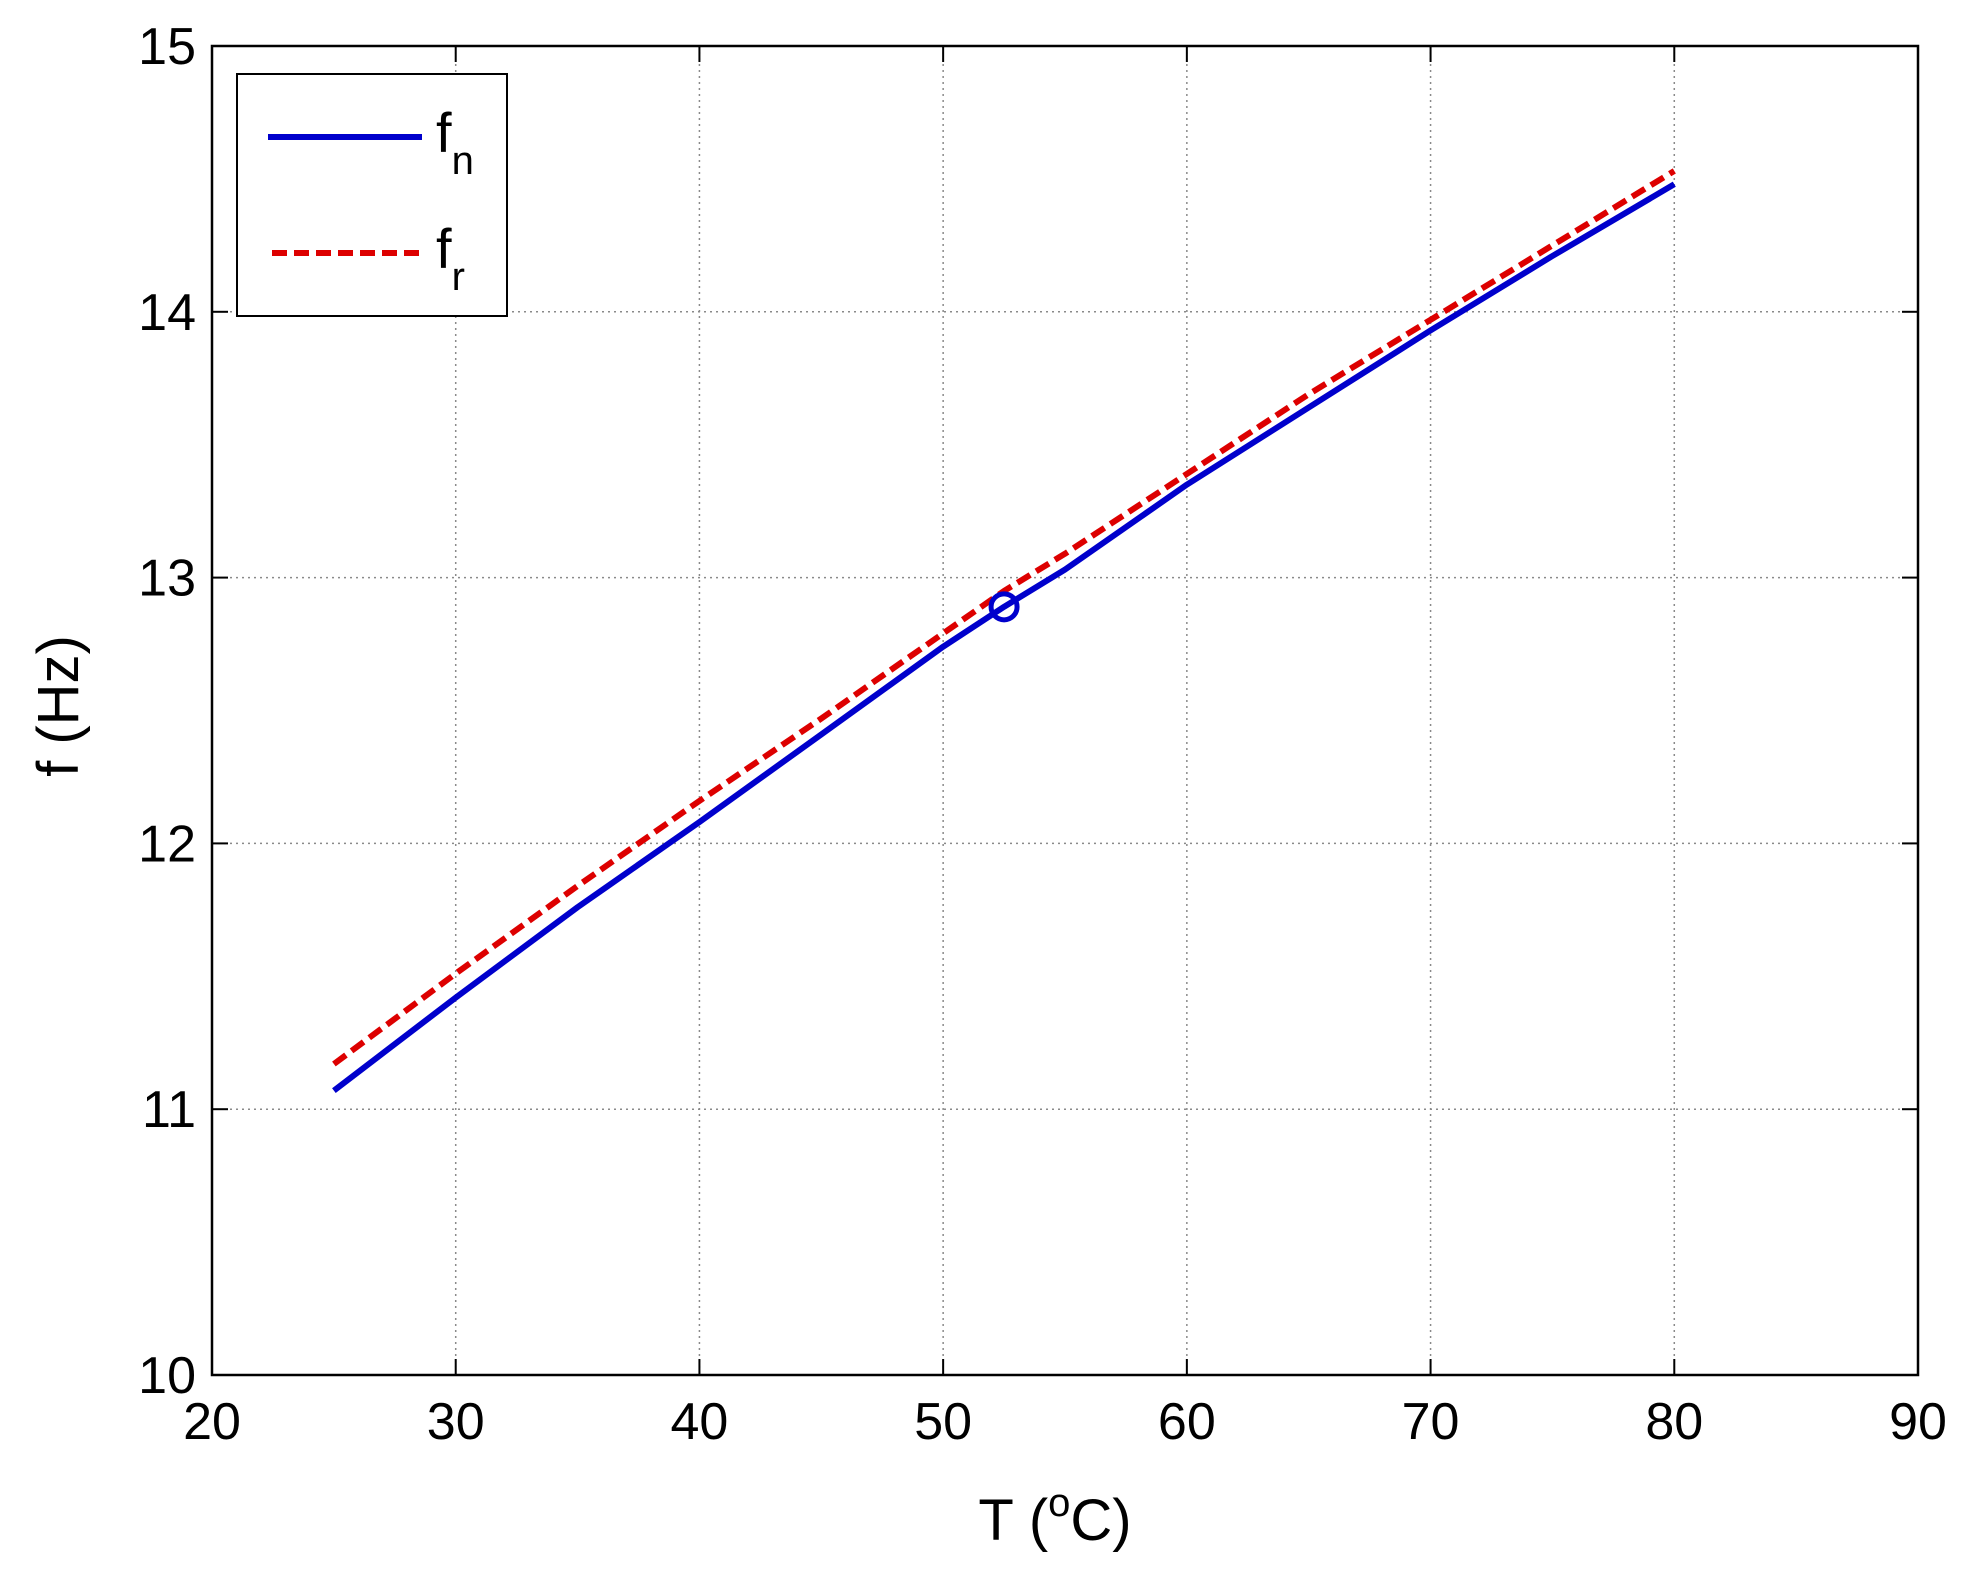 The height and width of the screenshot is (1579, 1973). I want to click on y-tick-label: 13, so click(167, 579).